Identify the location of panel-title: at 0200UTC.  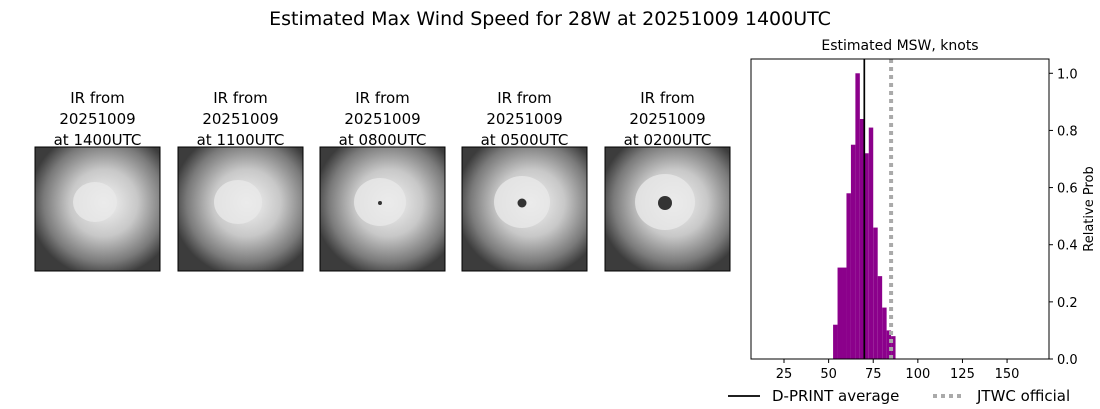
(668, 140).